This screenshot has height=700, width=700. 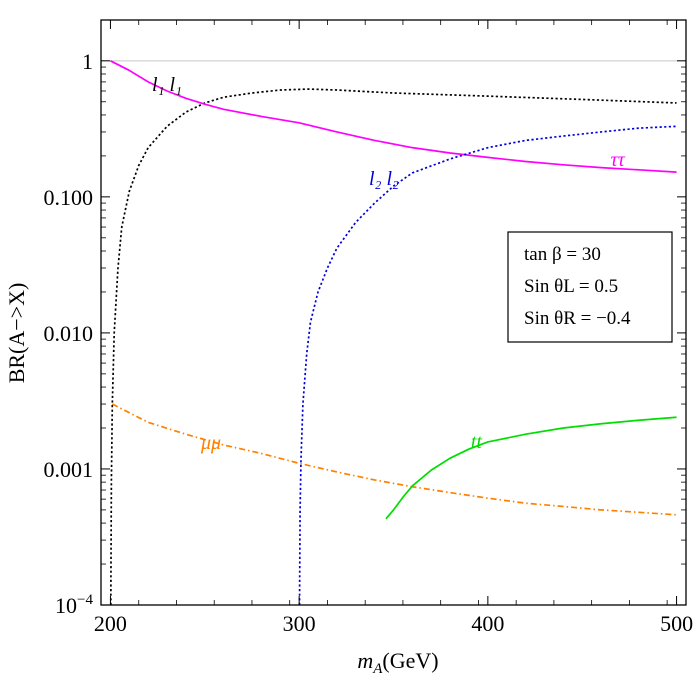 What do you see at coordinates (16, 333) in the screenshot?
I see `y-axis-title: BR(A−>X)` at bounding box center [16, 333].